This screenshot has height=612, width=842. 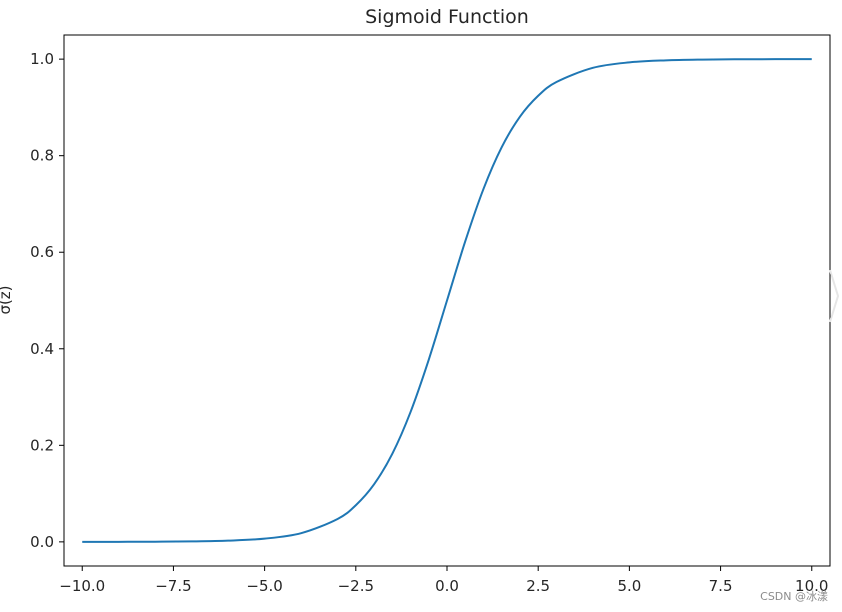 What do you see at coordinates (264, 586) in the screenshot?
I see `x-tick-label: −5.0` at bounding box center [264, 586].